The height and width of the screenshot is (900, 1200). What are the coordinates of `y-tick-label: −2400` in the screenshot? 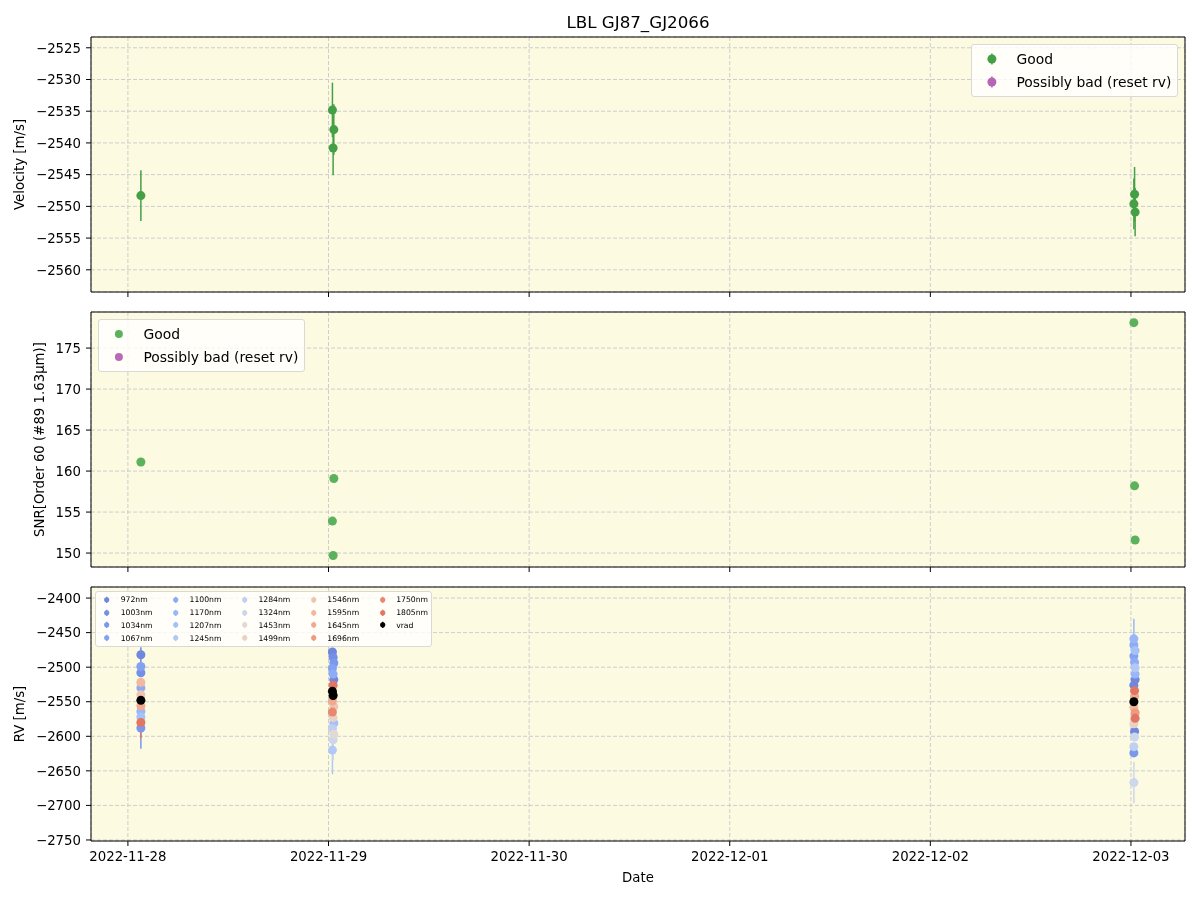 It's located at (58, 598).